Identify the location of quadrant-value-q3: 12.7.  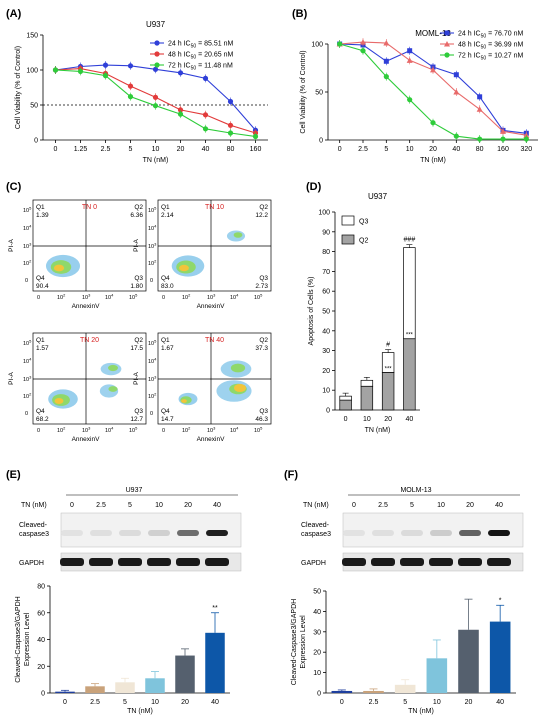
(136, 419).